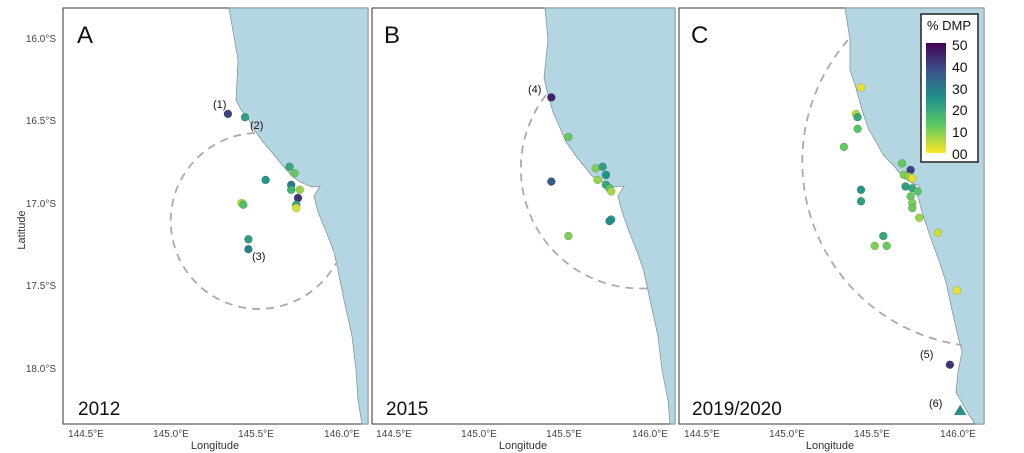 Image resolution: width=1024 pixels, height=453 pixels. I want to click on latitude-tick-labels: 16.0°S 16.5°S 17.0°S 17.5°S 18.0°S, so click(41, 204).